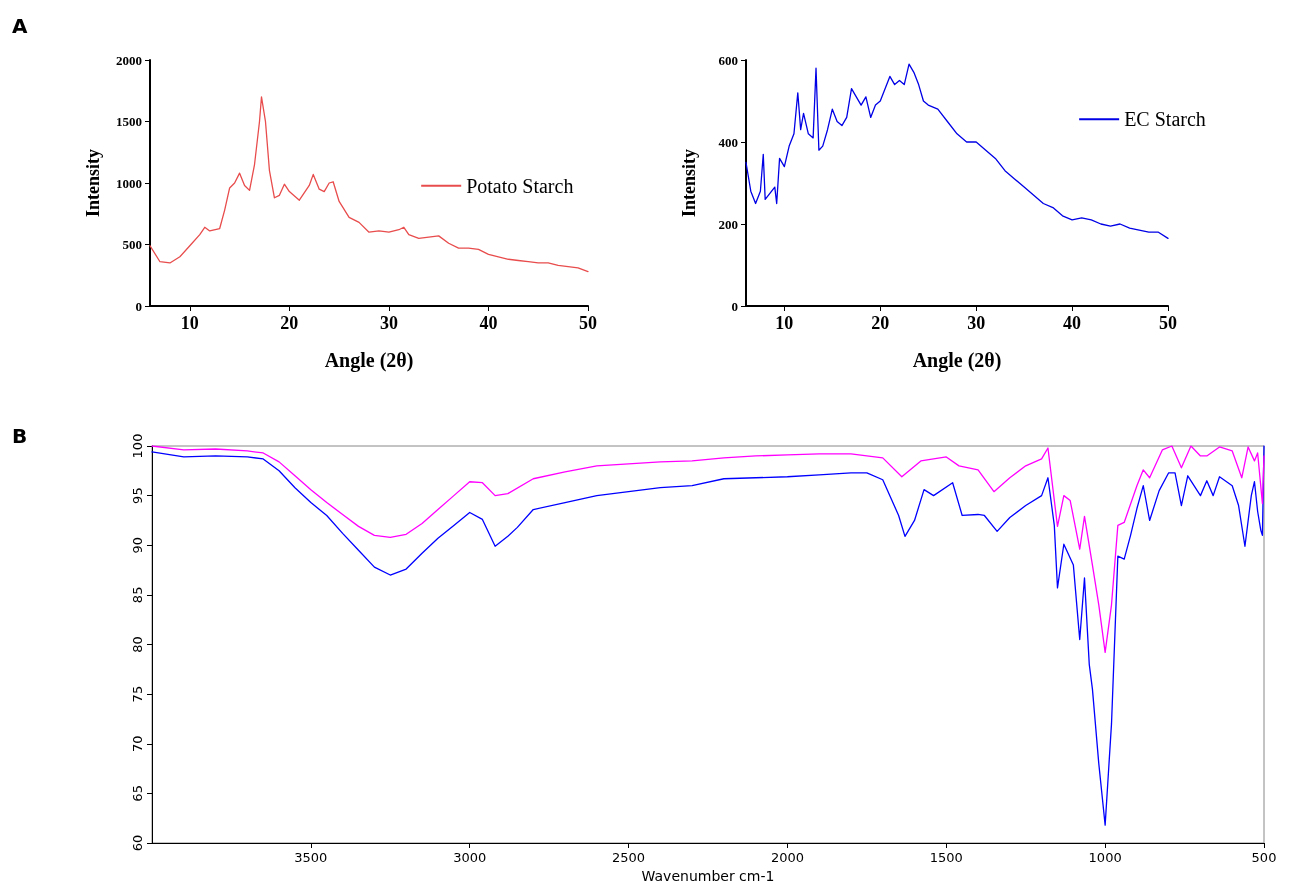 Image resolution: width=1290 pixels, height=889 pixels. What do you see at coordinates (137, 843) in the screenshot?
I see `y-tick-label: 60` at bounding box center [137, 843].